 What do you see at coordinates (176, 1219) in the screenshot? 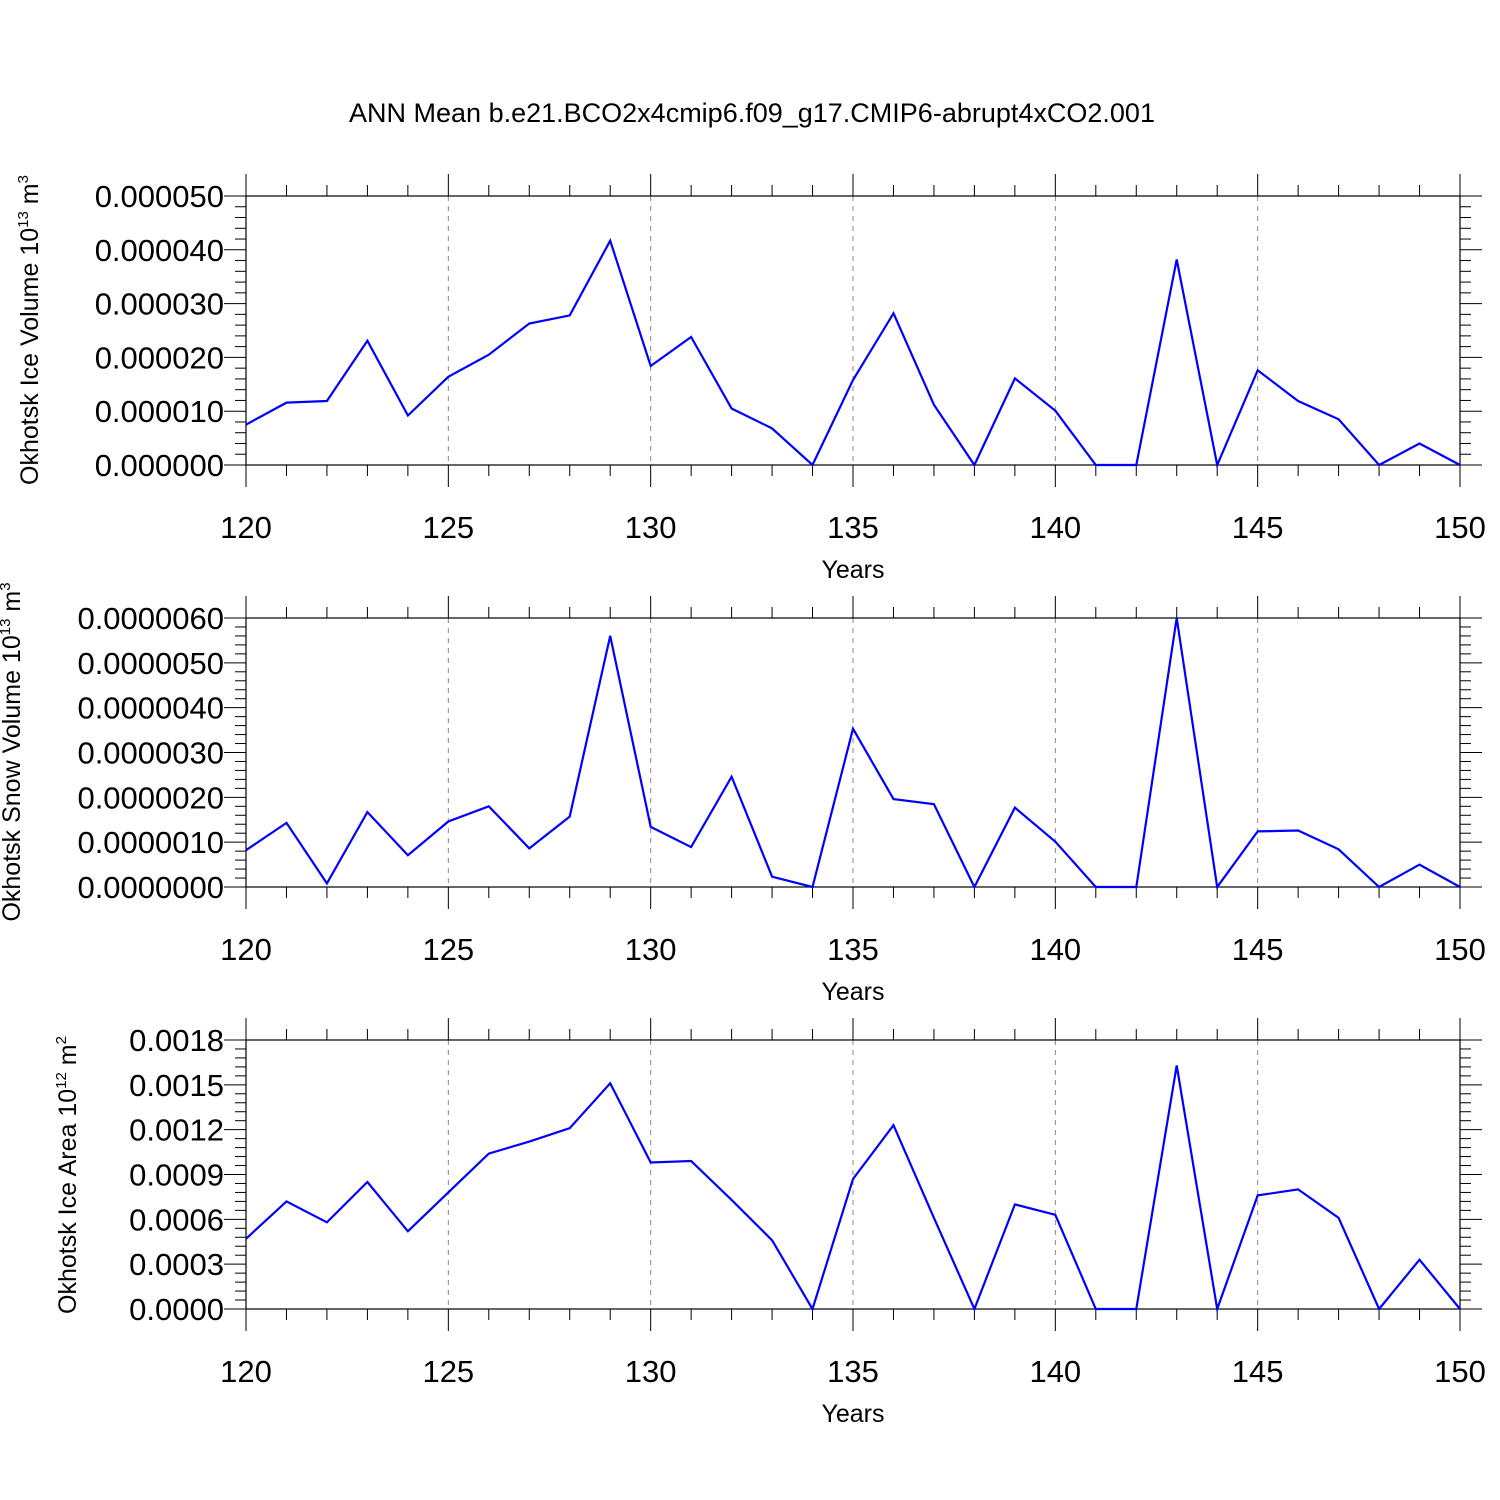
I see `y-tick-label: 0.0006` at bounding box center [176, 1219].